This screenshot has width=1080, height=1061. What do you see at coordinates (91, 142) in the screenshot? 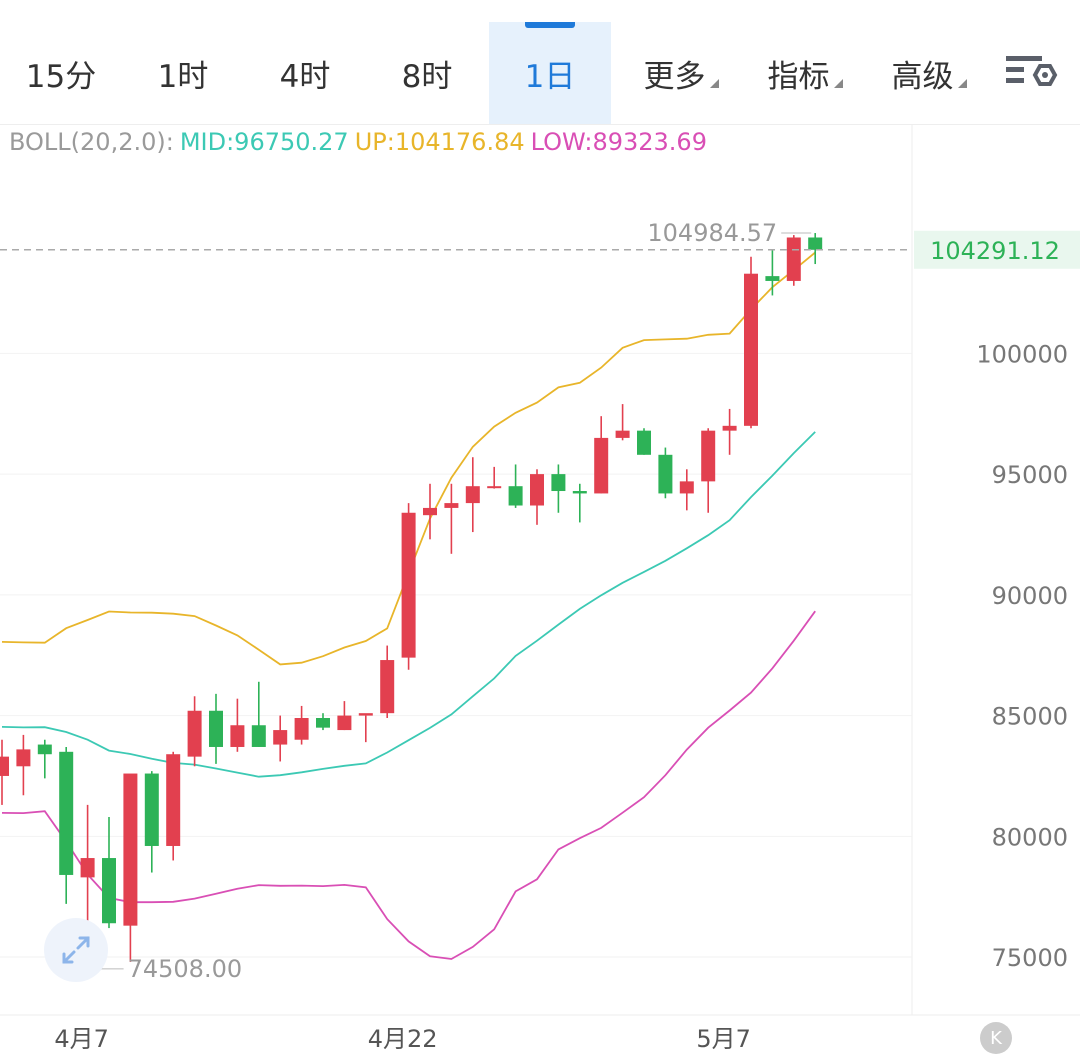
I see `boll-params: BOLL(20,2.0):` at bounding box center [91, 142].